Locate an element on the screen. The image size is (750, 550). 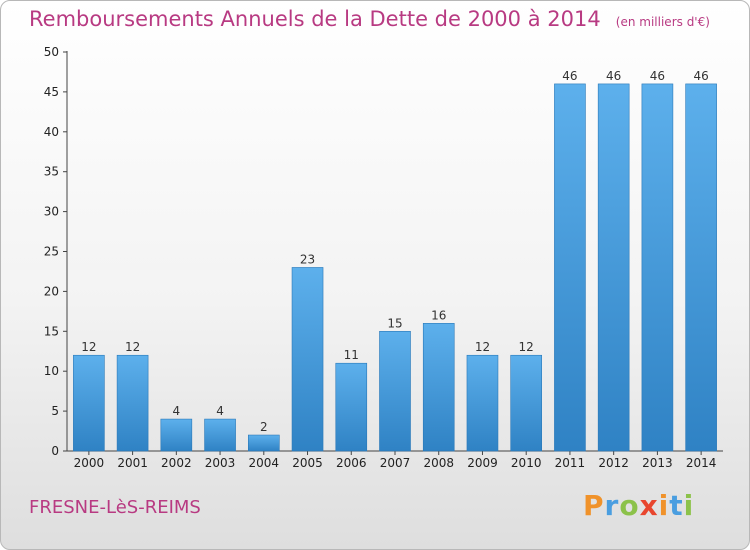
x-tick-label: 2010 is located at coordinates (526, 463).